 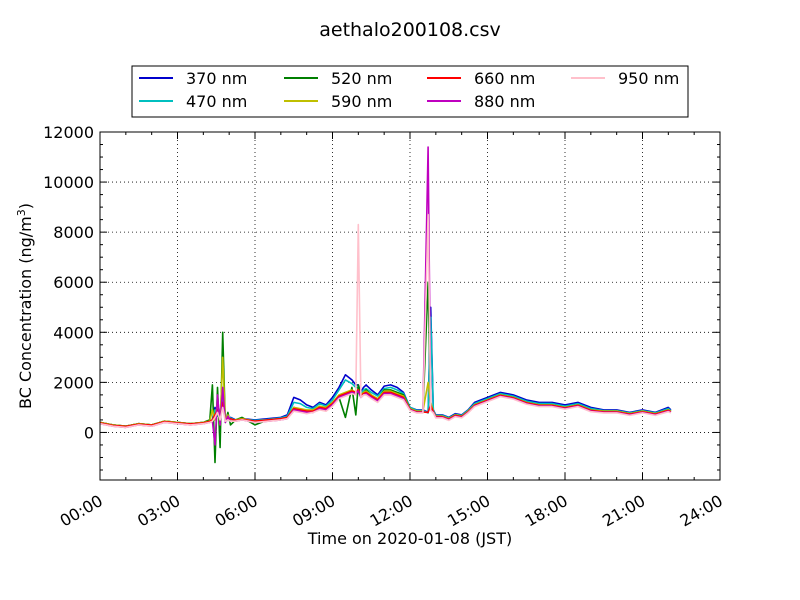 What do you see at coordinates (313, 511) in the screenshot?
I see `x-tick-label: 09:00` at bounding box center [313, 511].